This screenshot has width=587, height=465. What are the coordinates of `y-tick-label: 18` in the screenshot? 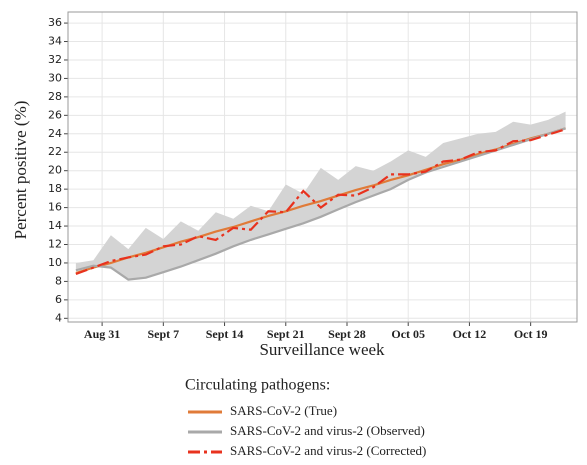 It's located at (55, 188).